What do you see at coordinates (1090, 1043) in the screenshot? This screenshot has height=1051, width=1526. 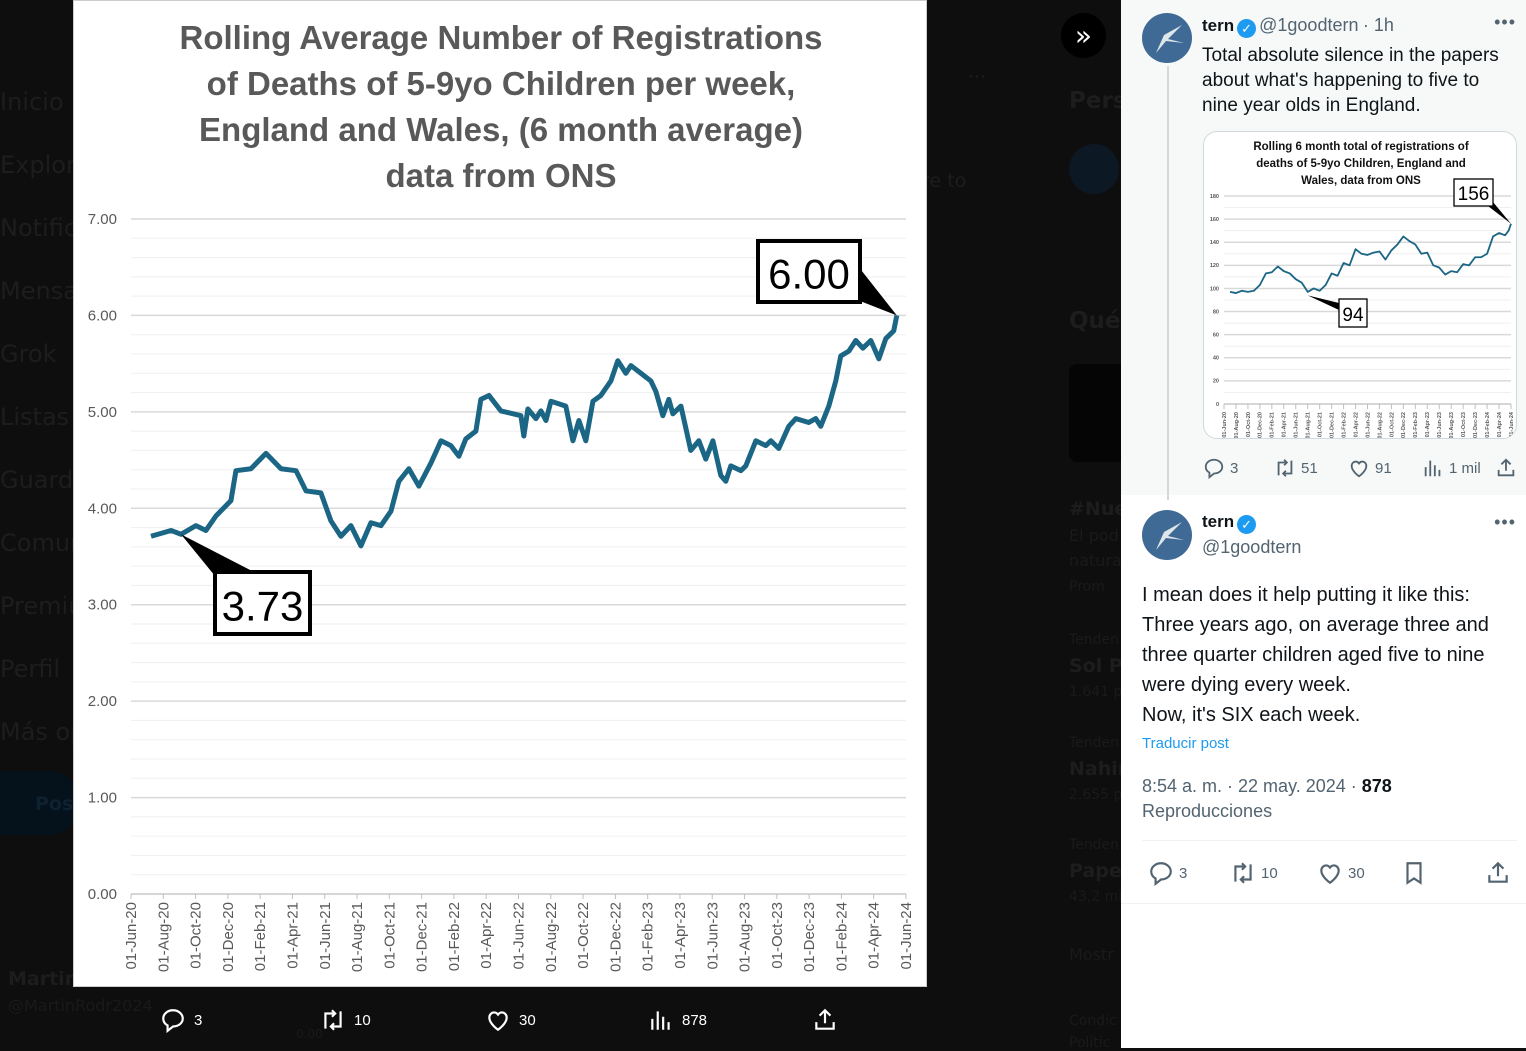 I see `footer-link: Polític` at bounding box center [1090, 1043].